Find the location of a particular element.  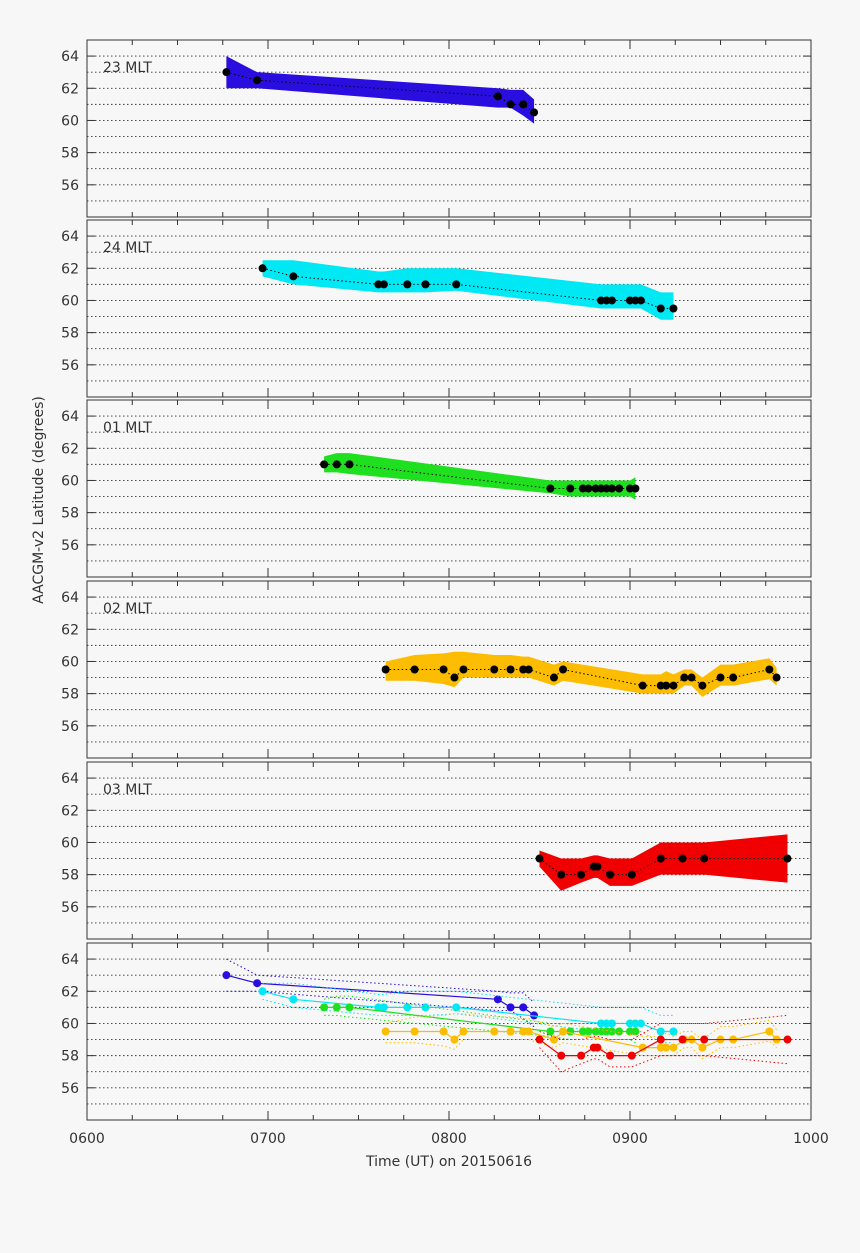

panel-label: 01 MLT is located at coordinates (127, 428).